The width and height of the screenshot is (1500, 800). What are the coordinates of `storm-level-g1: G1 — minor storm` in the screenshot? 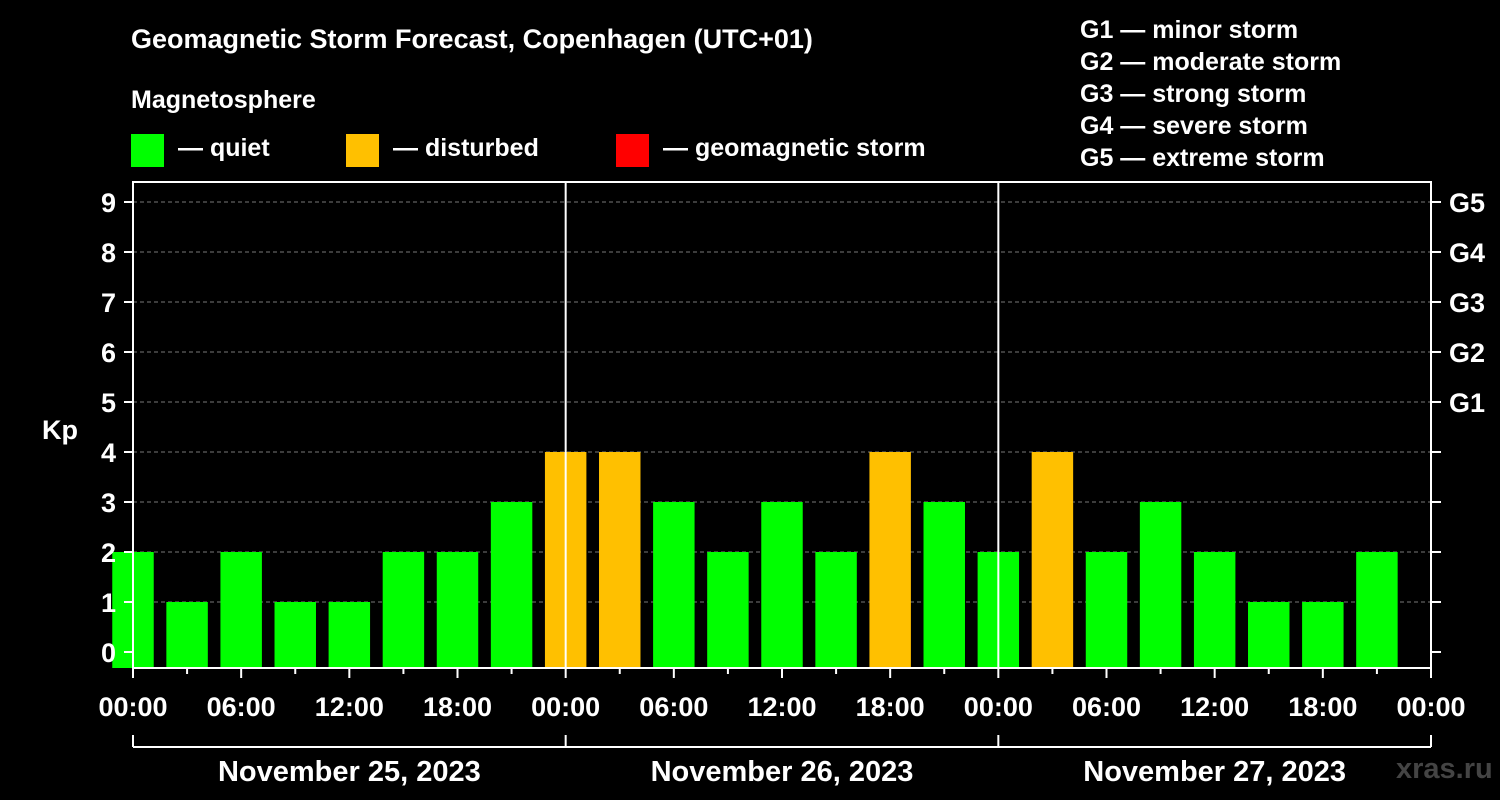 It's located at (1189, 30).